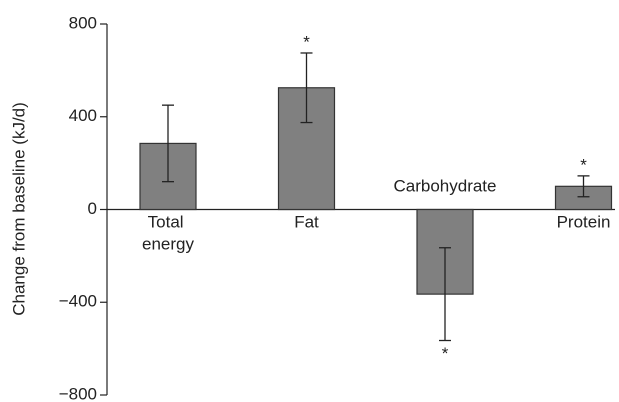  I want to click on x-tick-label: Total energy, so click(168, 233).